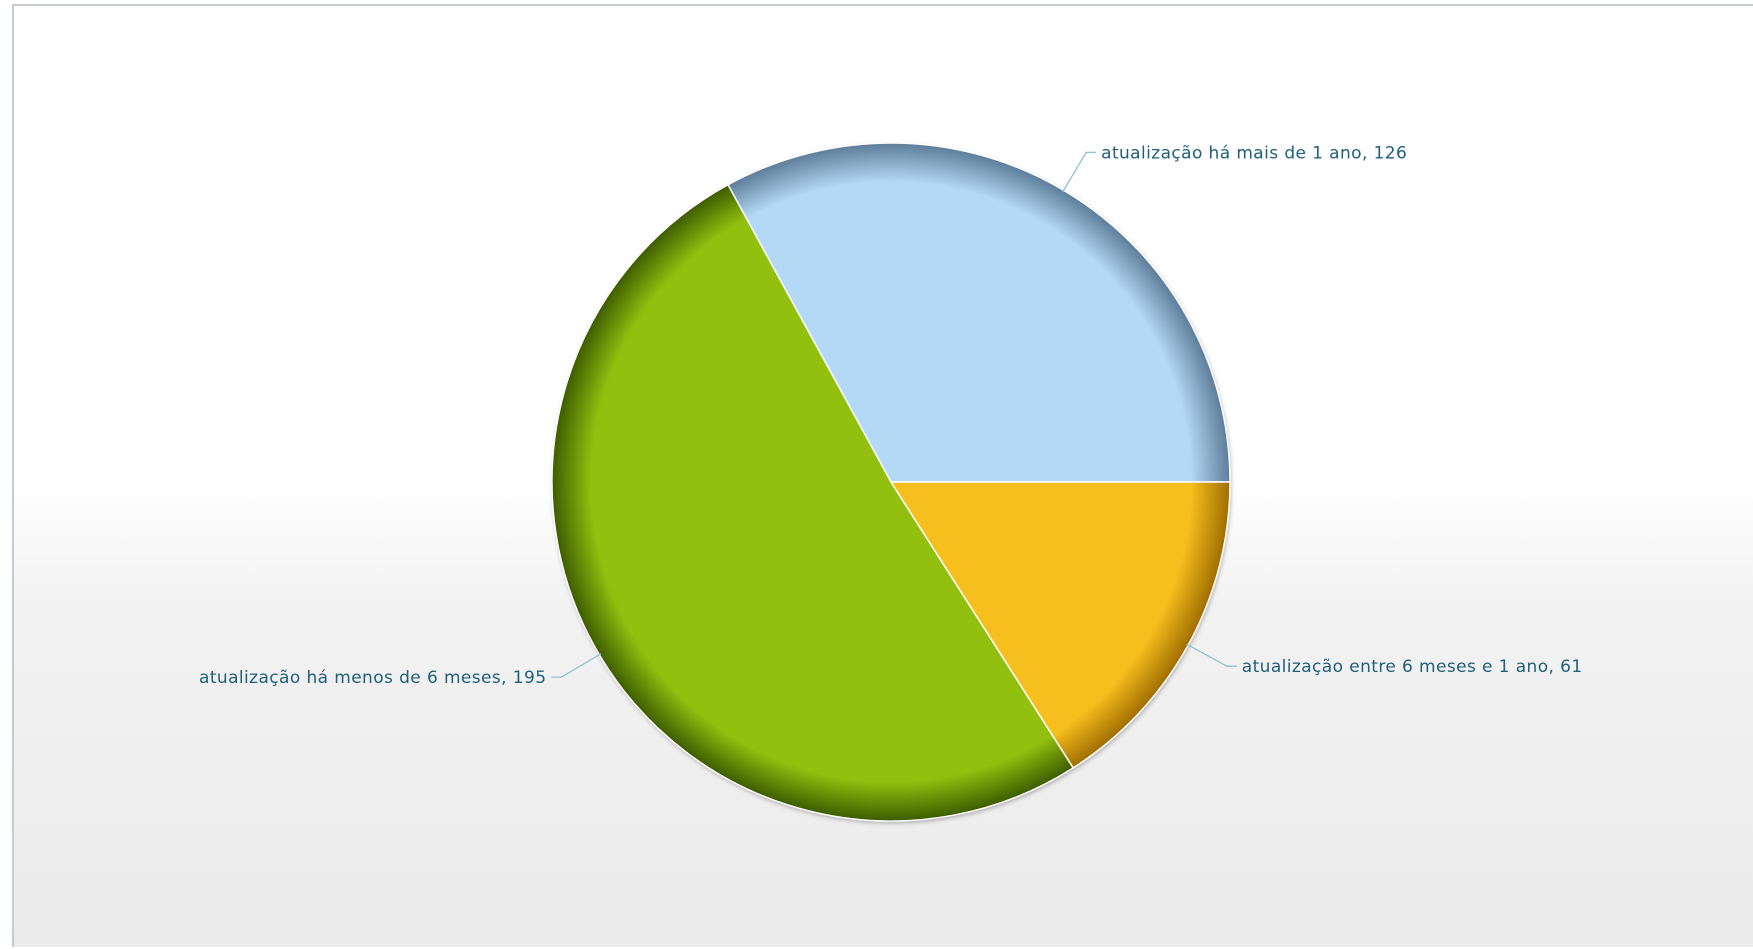 The image size is (1753, 949). What do you see at coordinates (1412, 667) in the screenshot?
I see `slice-label-atualizacao-entre-6-meses-e-1-ano: atualização entre 6 meses e 1 ano, 61` at bounding box center [1412, 667].